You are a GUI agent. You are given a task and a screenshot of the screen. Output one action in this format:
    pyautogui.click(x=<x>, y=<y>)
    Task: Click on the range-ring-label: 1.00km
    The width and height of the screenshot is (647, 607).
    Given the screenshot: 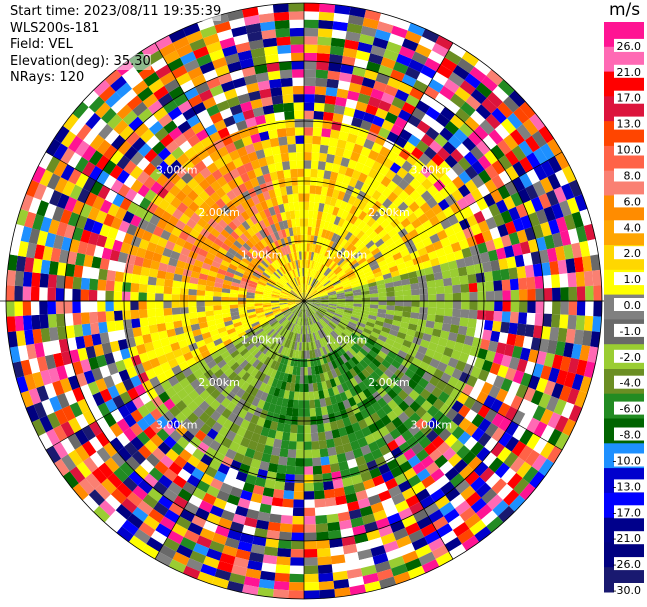 What is the action you would take?
    pyautogui.click(x=262, y=339)
    